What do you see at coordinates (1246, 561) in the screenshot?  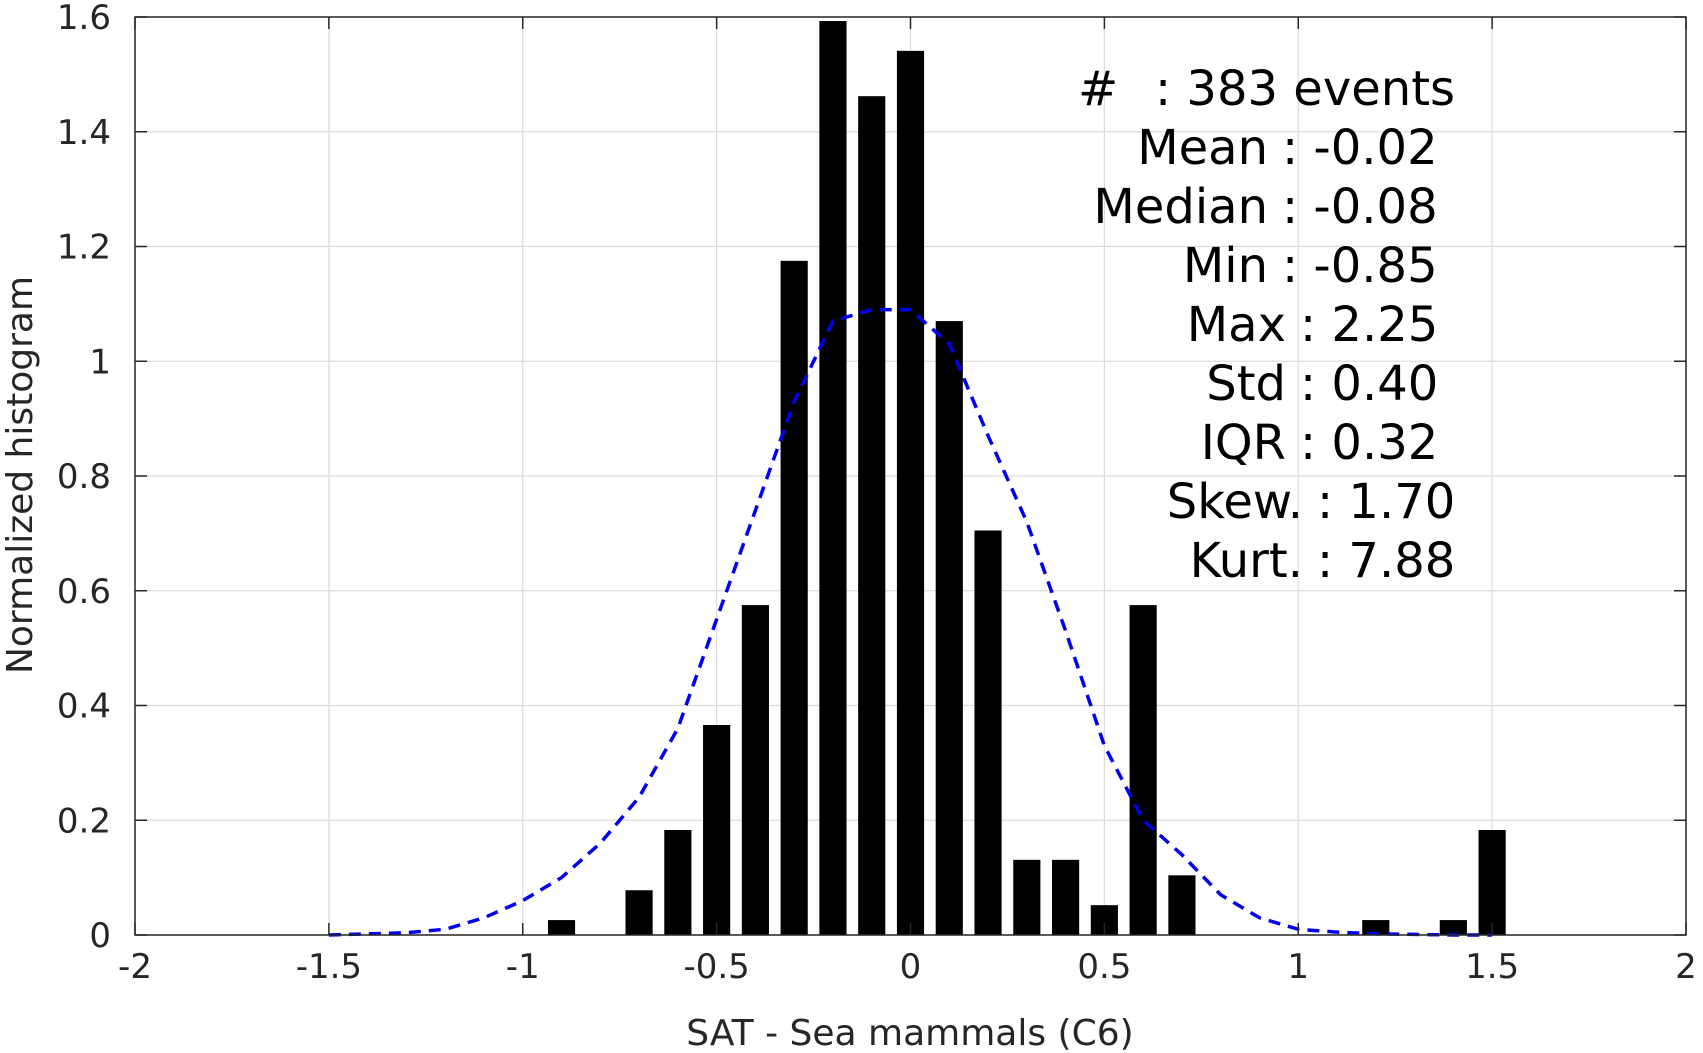 I see `stats-key: Kurt.` at bounding box center [1246, 561].